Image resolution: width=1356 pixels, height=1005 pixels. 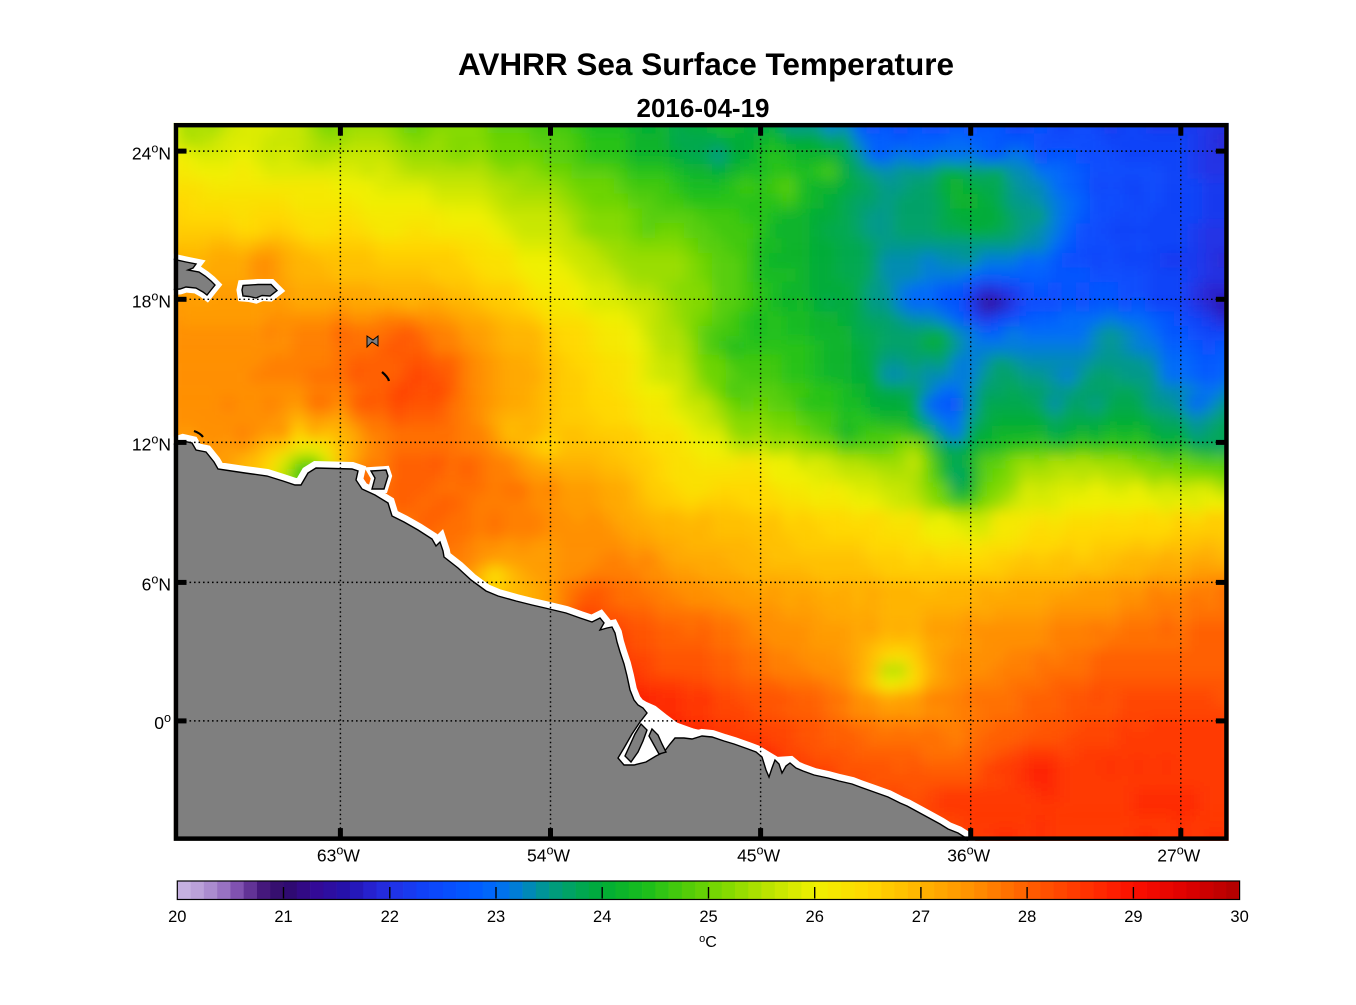 What do you see at coordinates (390, 917) in the screenshot?
I see `svg-text: 22` at bounding box center [390, 917].